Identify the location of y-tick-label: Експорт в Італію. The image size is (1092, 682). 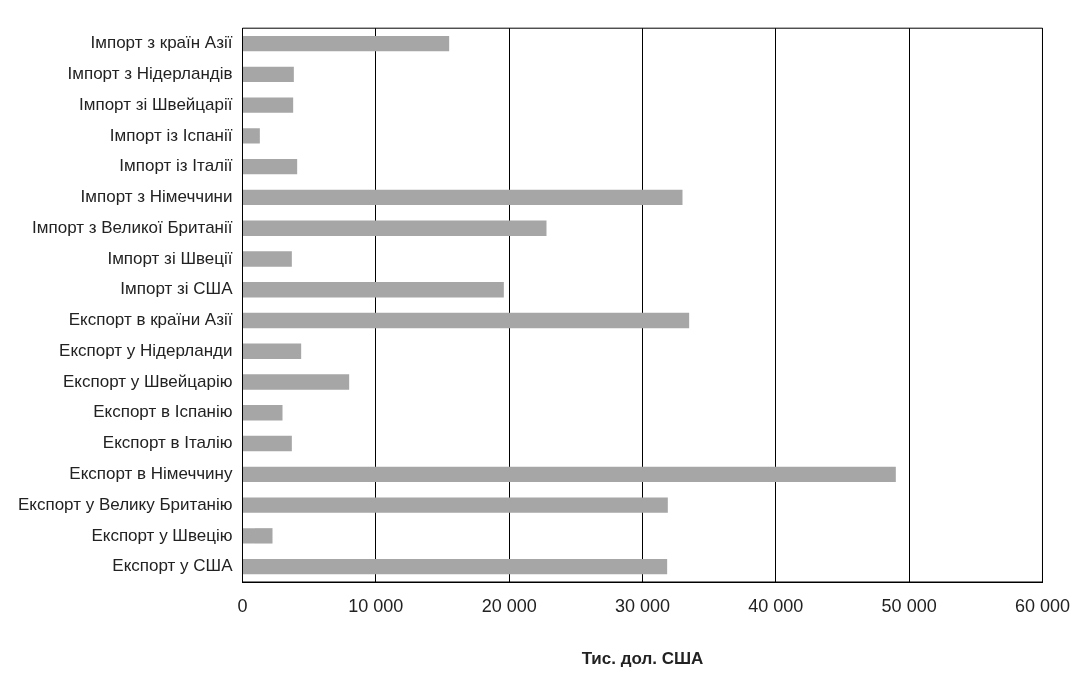
(167, 443).